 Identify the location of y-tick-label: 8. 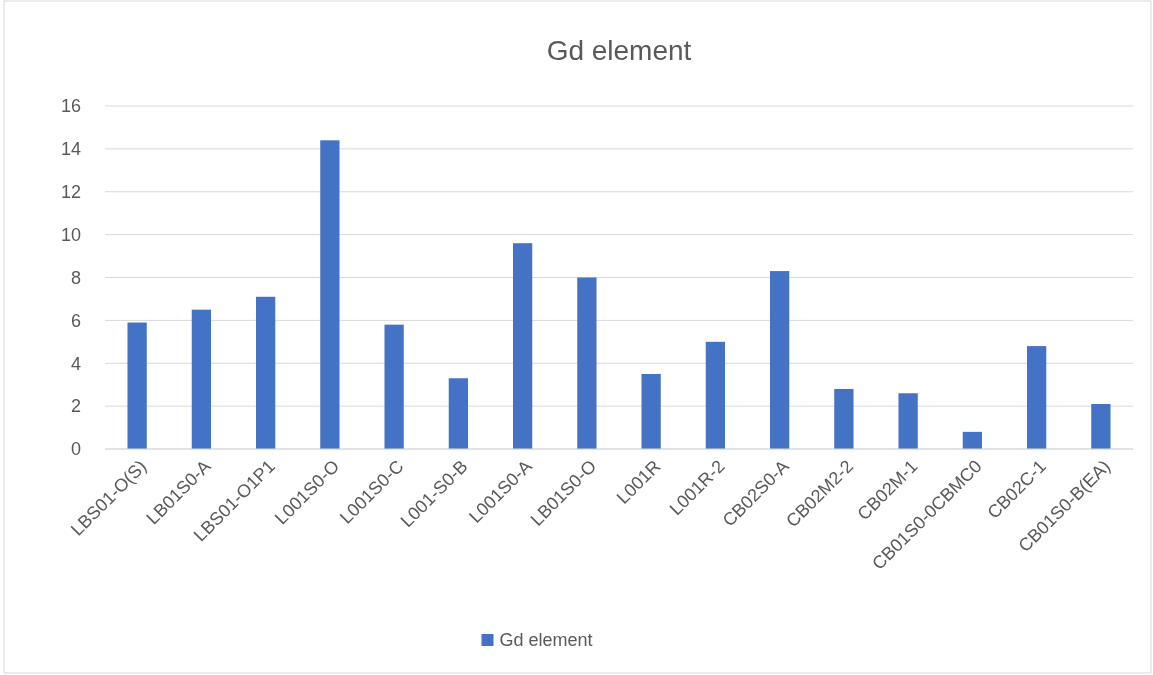
(75, 277).